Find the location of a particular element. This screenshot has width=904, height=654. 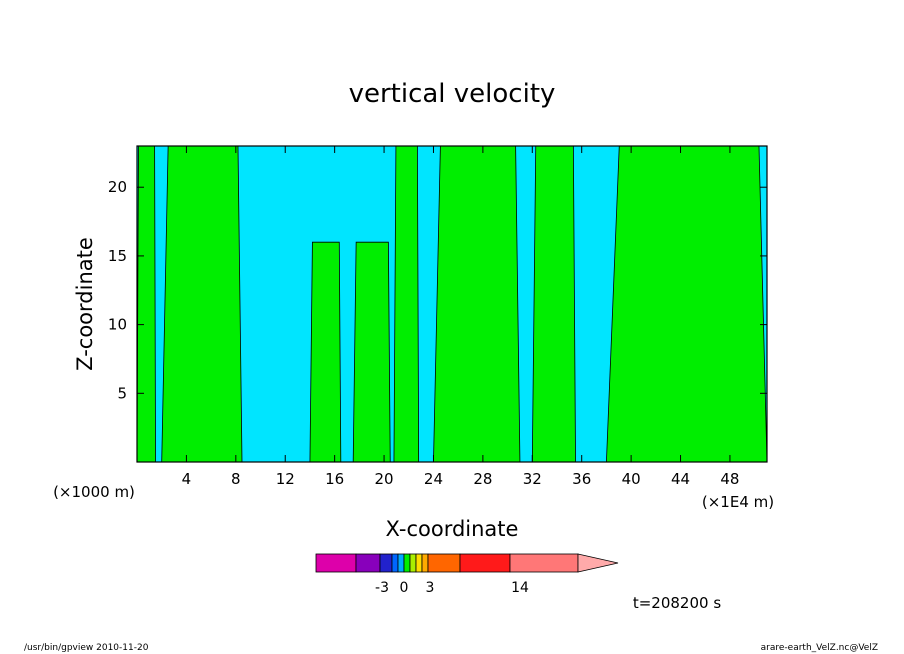

x-tick-label: 24 is located at coordinates (433, 479).